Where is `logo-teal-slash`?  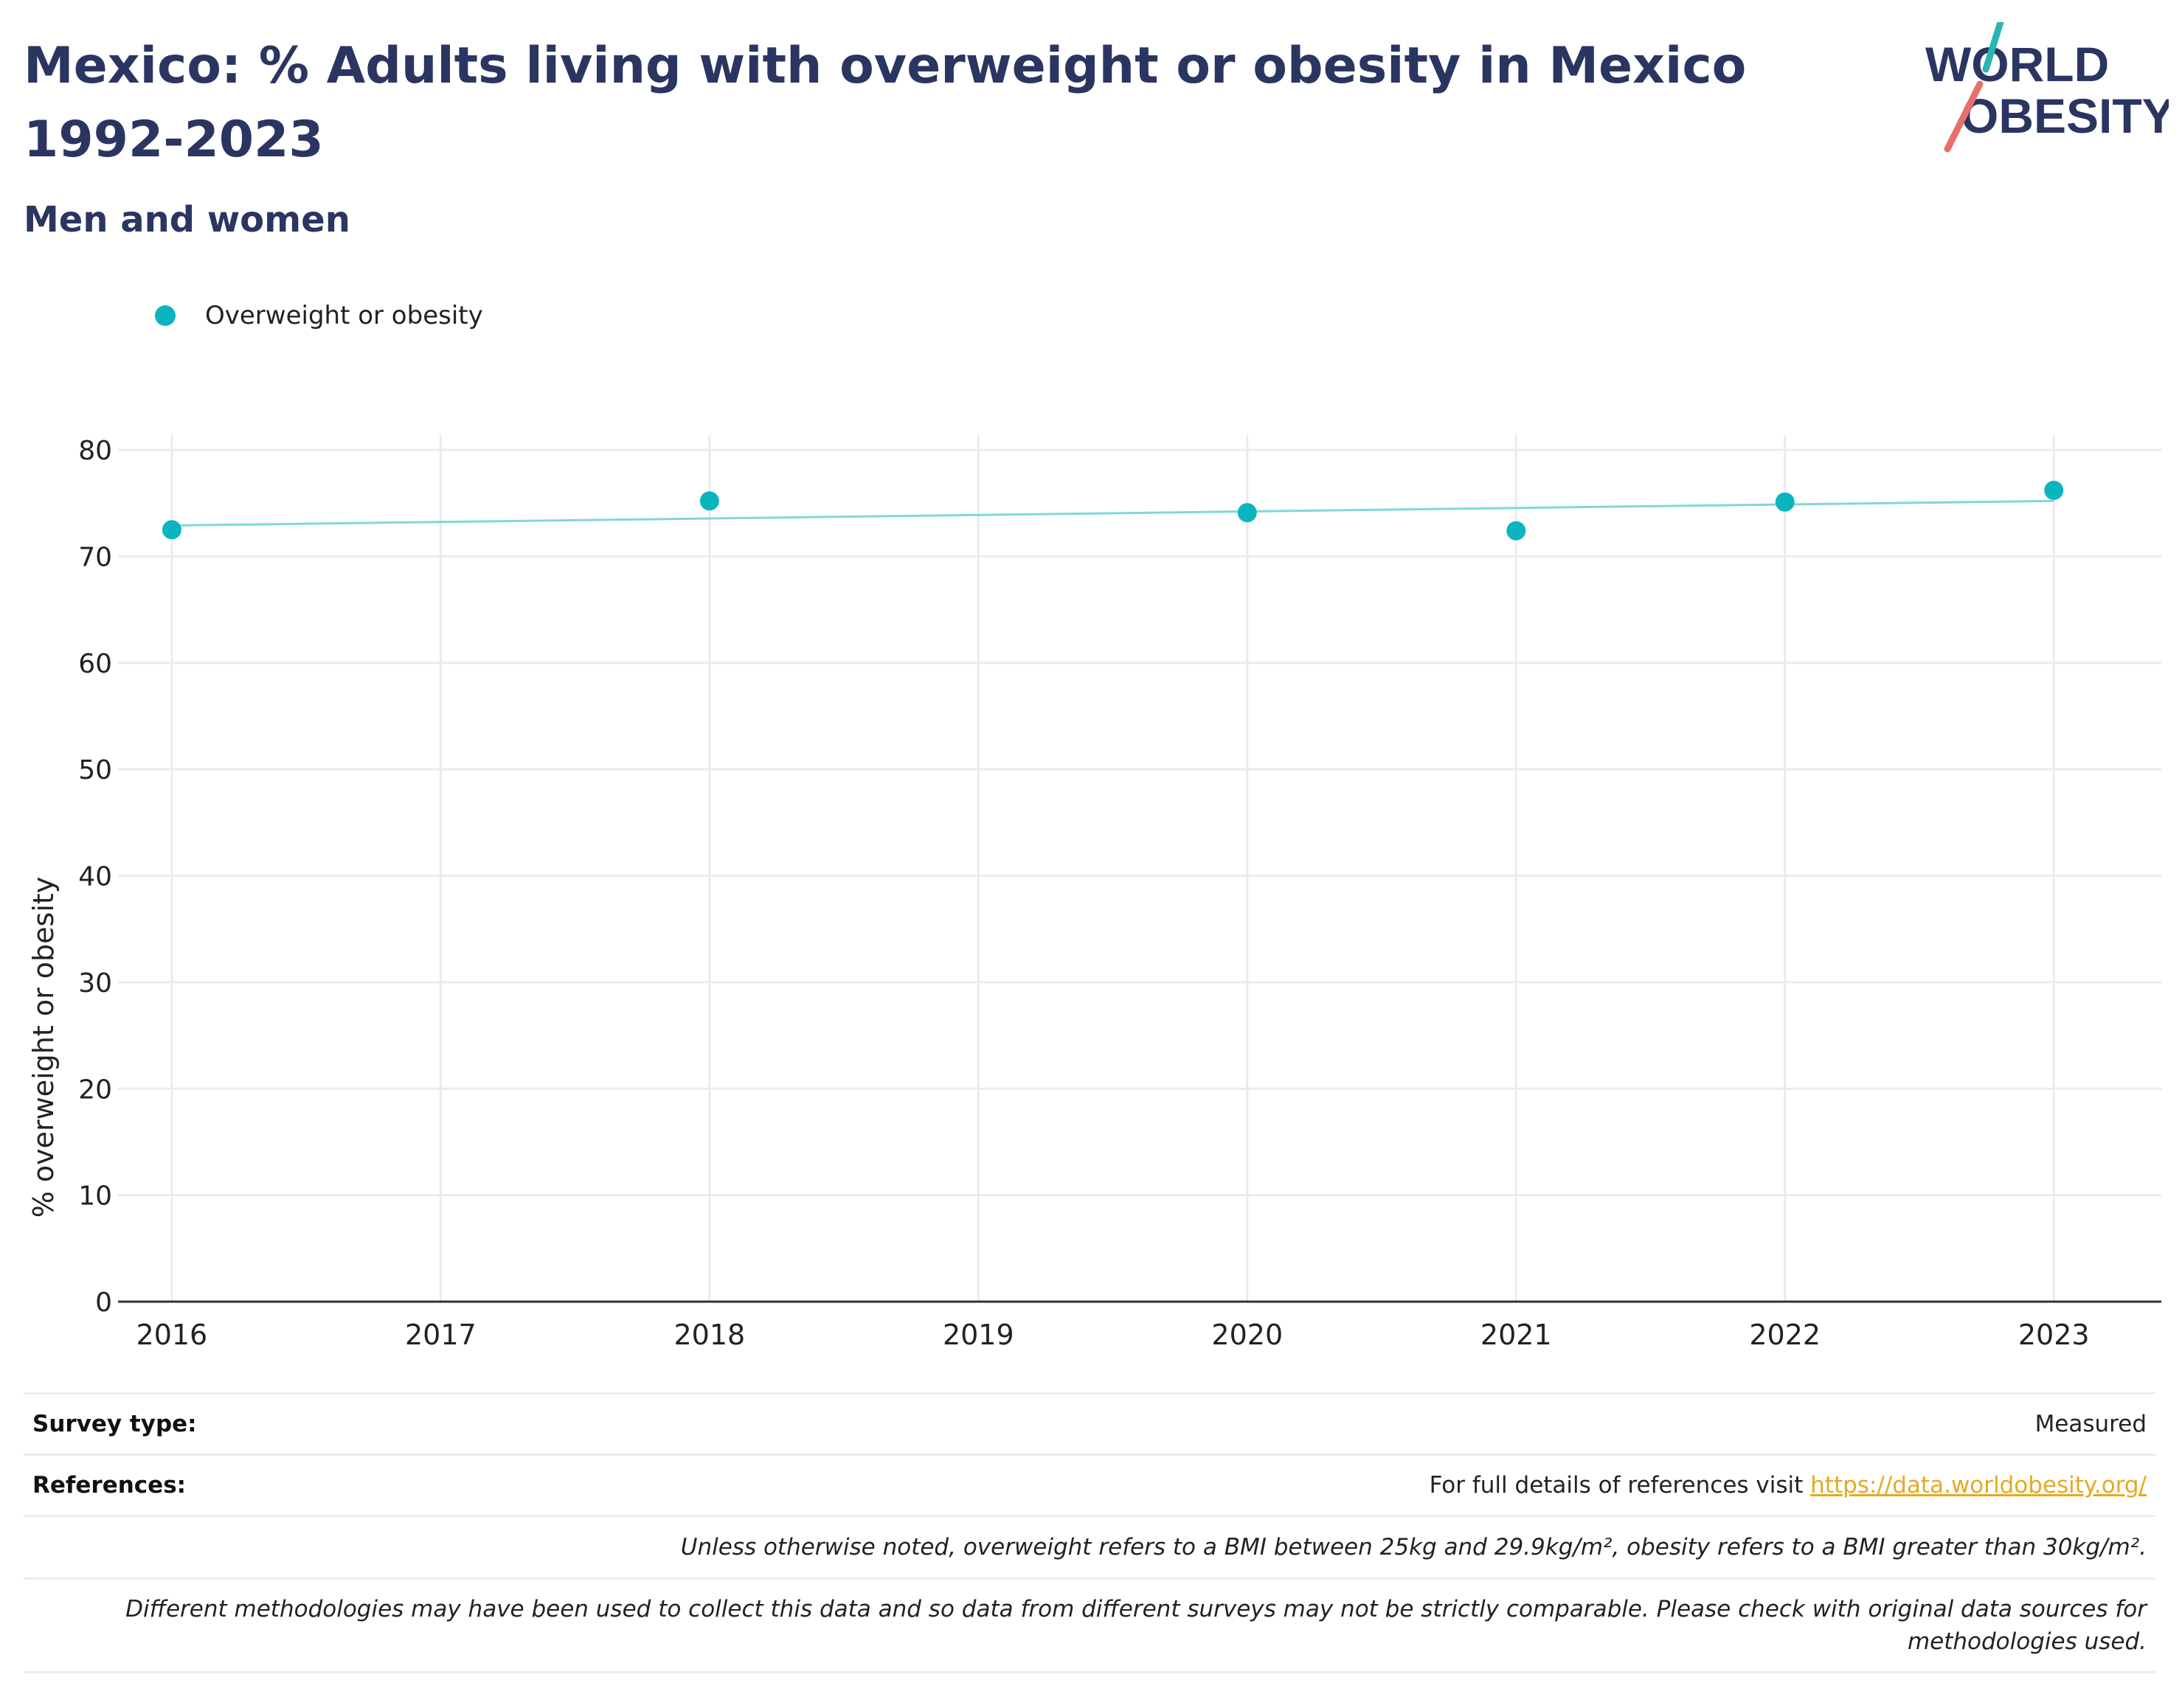 logo-teal-slash is located at coordinates (1993, 45).